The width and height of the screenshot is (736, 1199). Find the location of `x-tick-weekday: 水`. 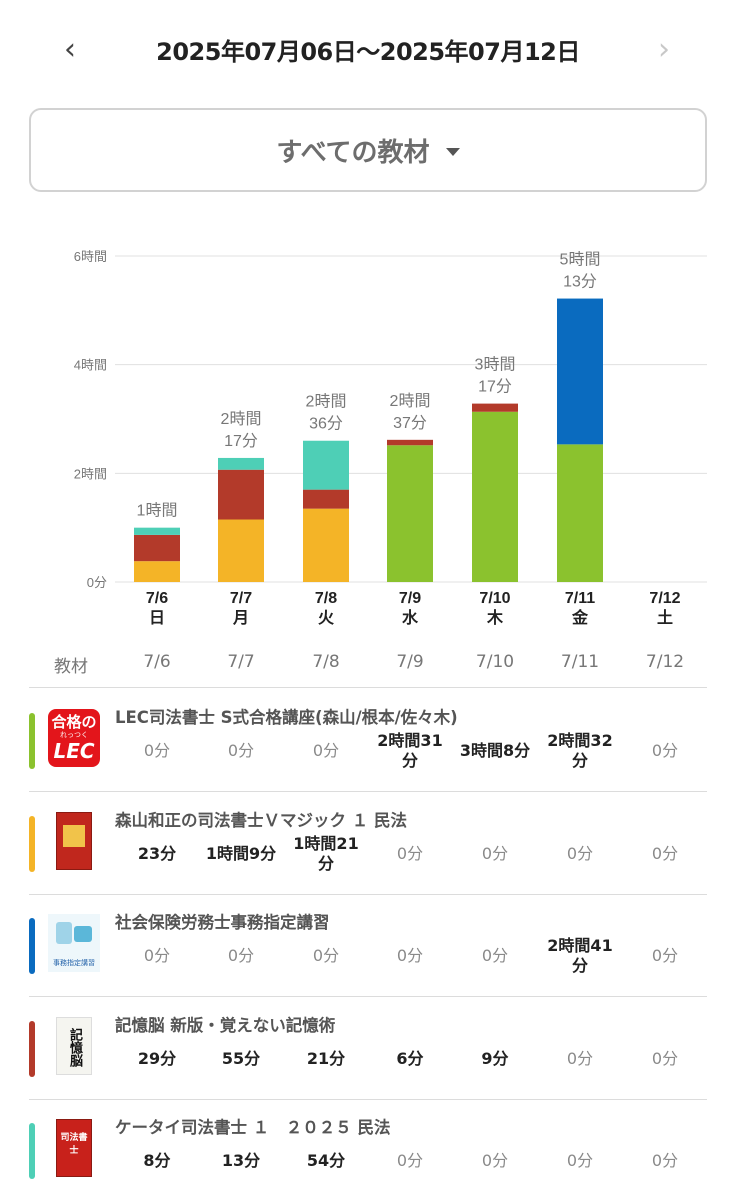

x-tick-weekday: 水 is located at coordinates (410, 617).